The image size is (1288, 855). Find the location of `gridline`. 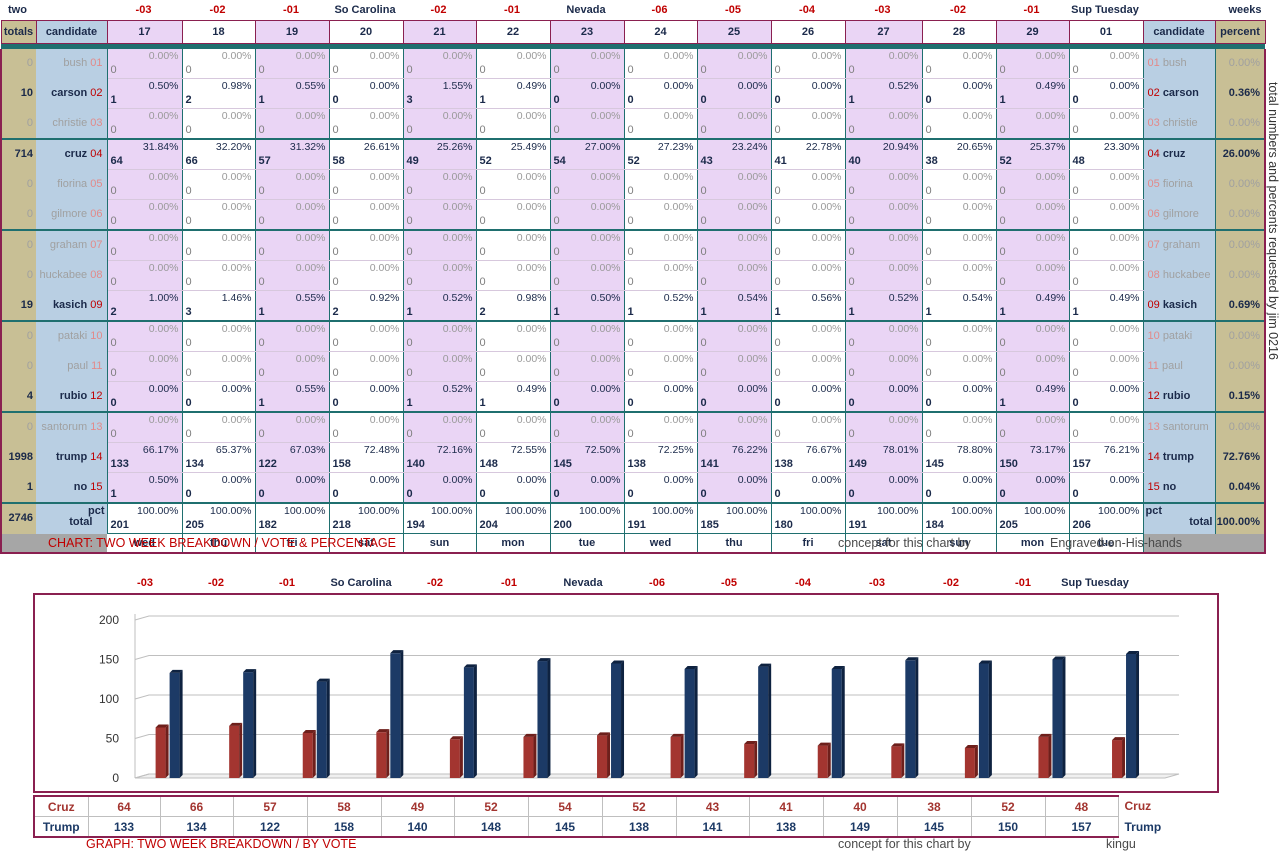

gridline is located at coordinates (656, 736).